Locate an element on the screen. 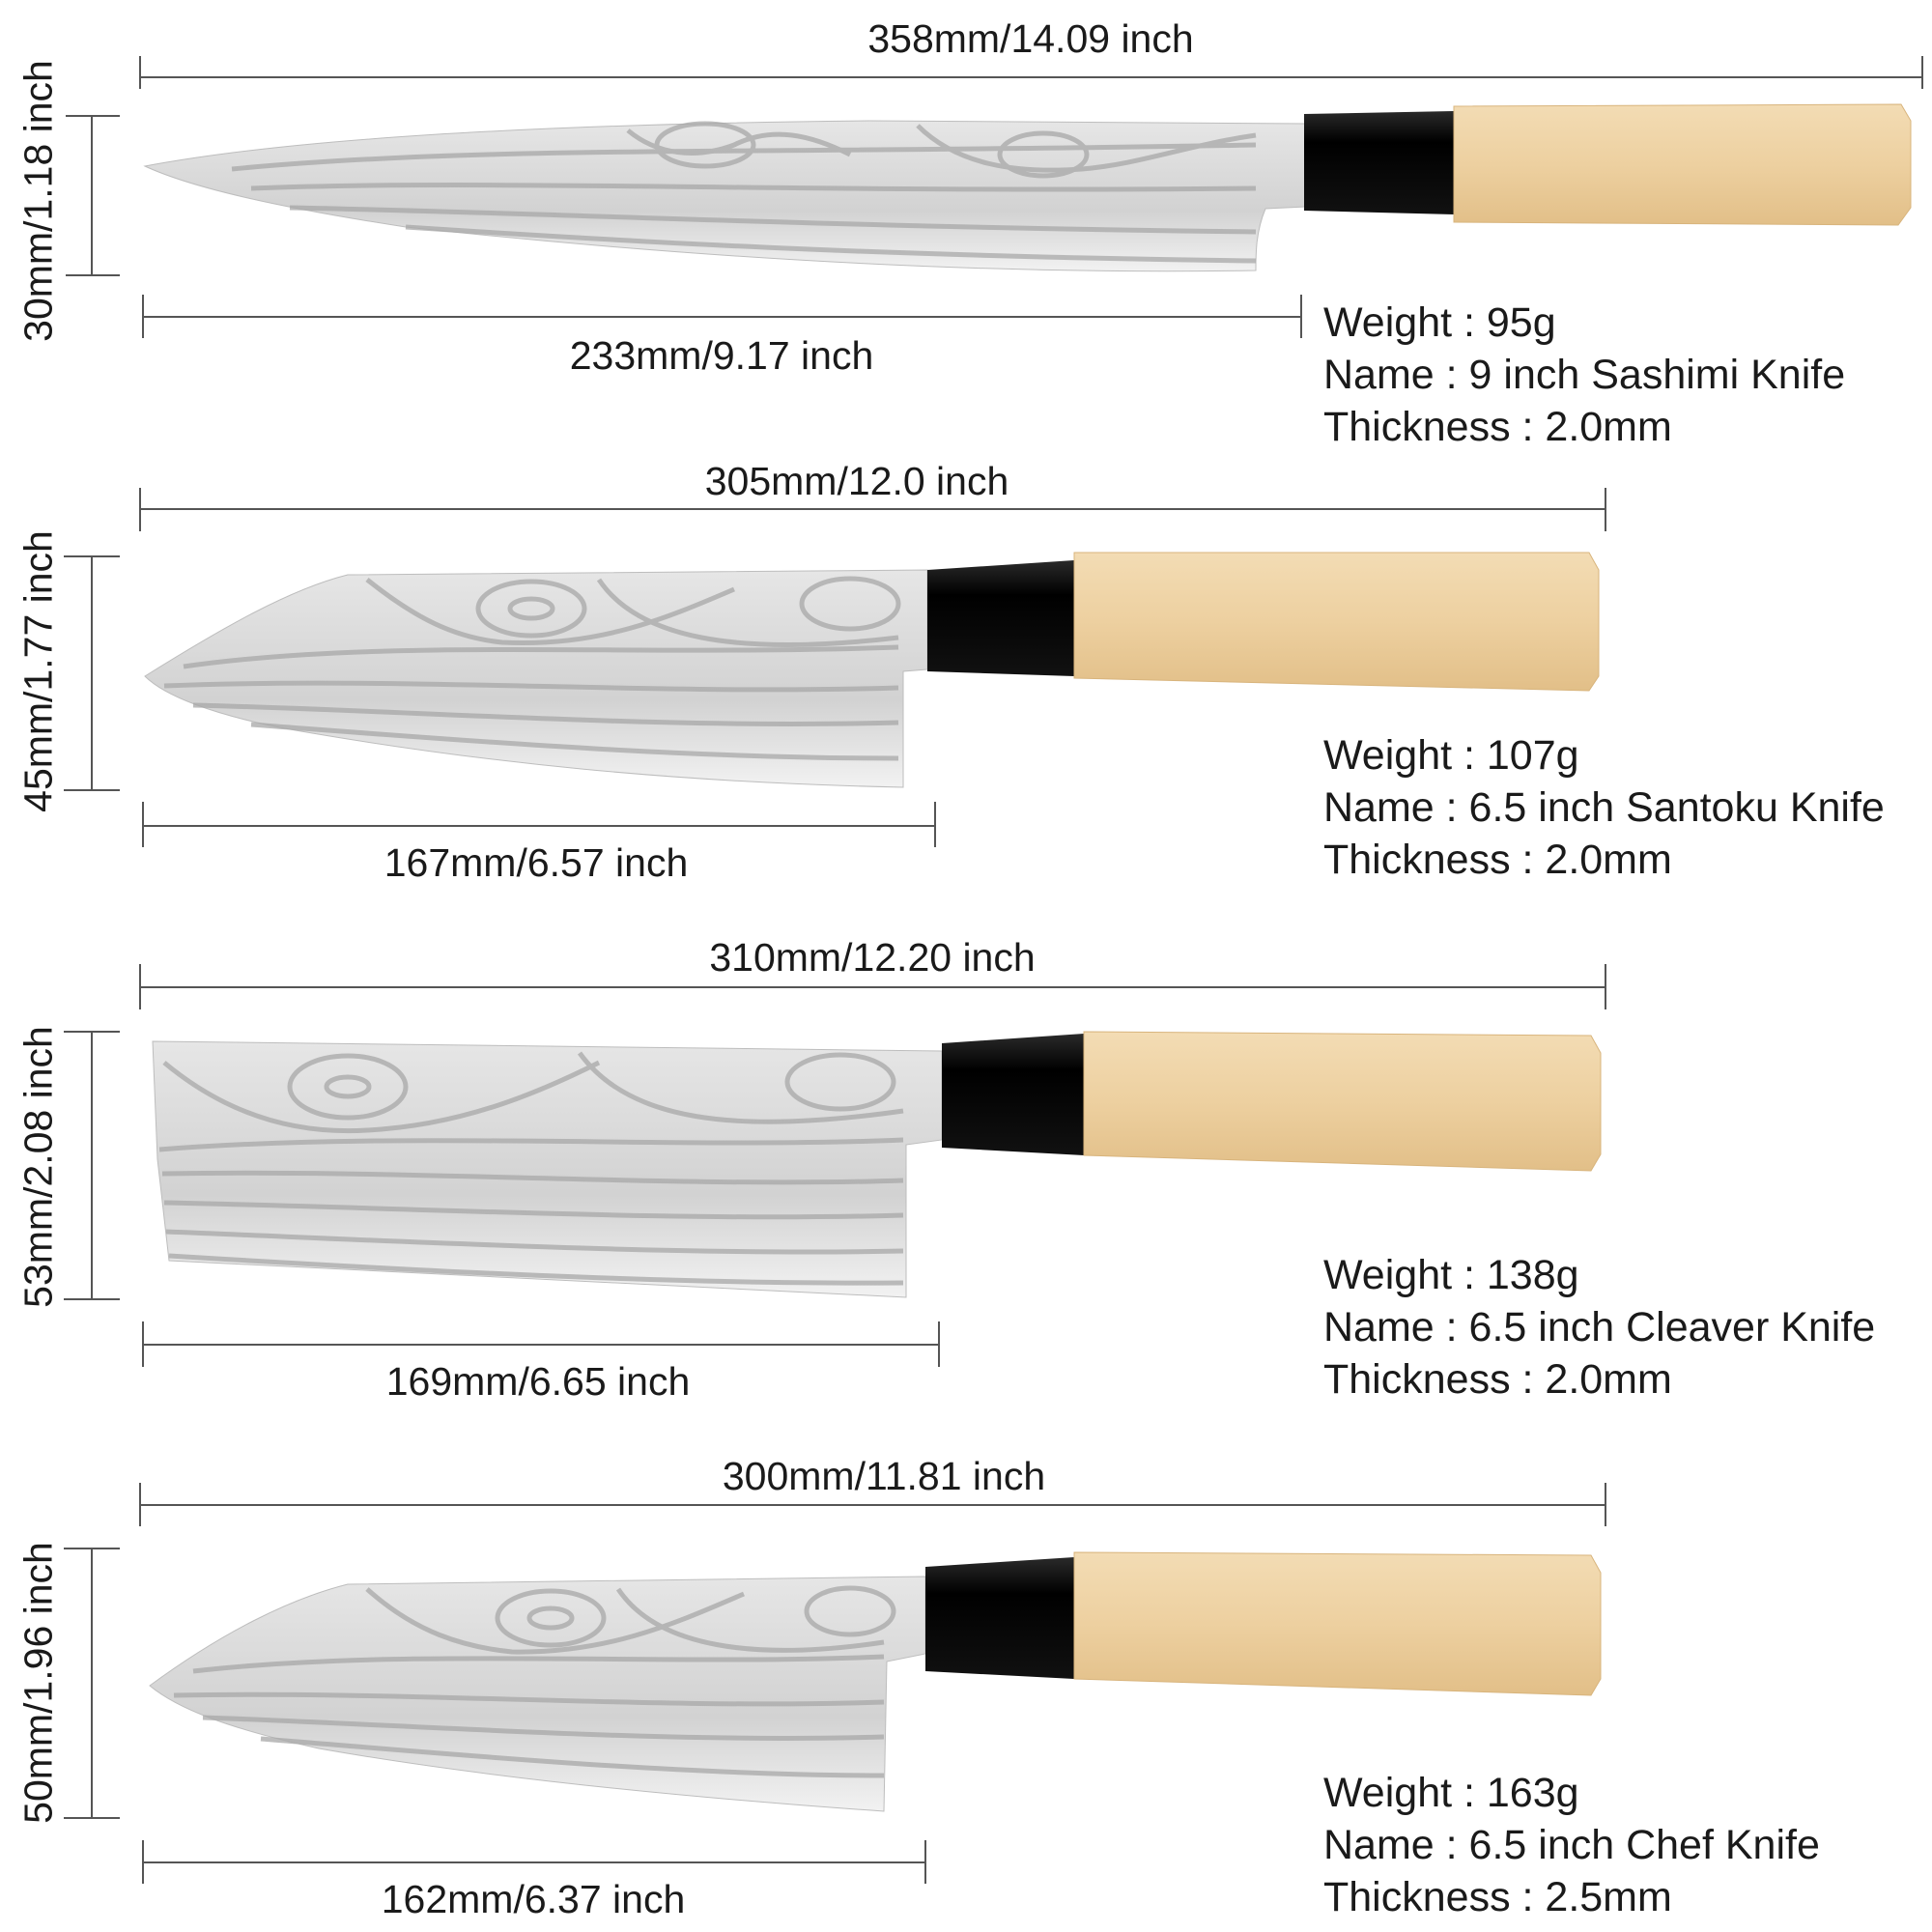 This screenshot has width=1932, height=1932. knife-3-weight: Weight : 138g is located at coordinates (1451, 1275).